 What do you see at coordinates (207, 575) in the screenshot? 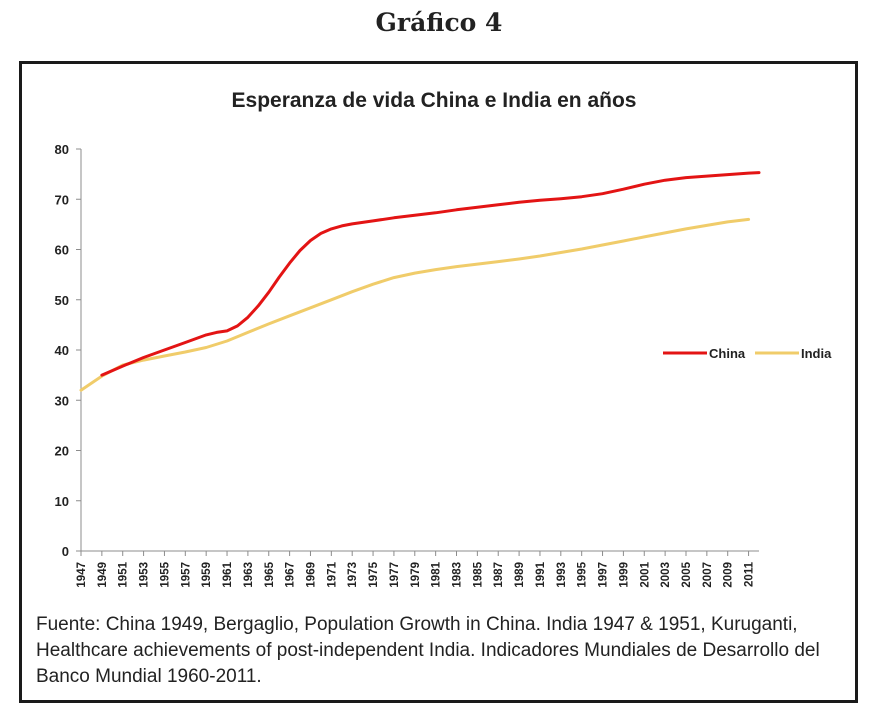
I see `x-tick-label: 1959` at bounding box center [207, 575].